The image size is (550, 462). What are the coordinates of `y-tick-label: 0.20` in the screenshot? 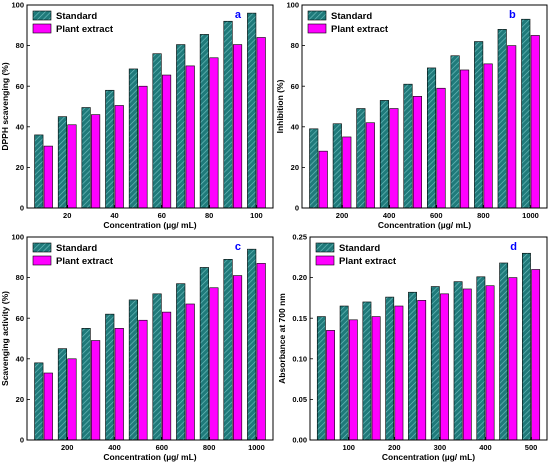 It's located at (299, 277).